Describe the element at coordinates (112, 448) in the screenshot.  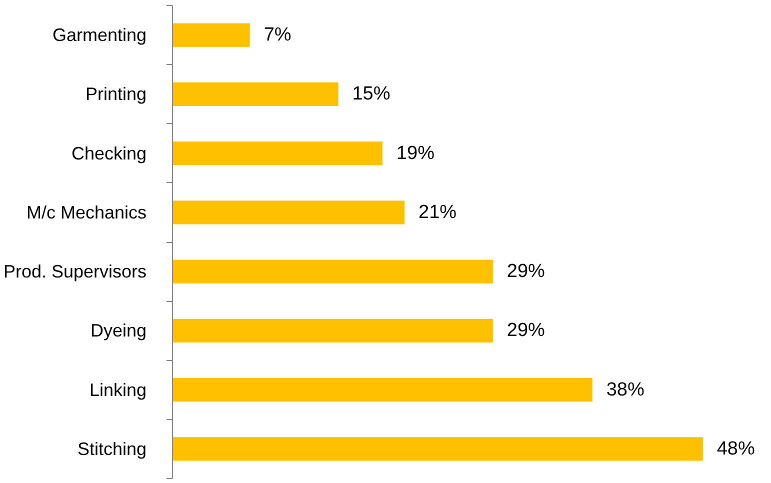
I see `y-tick-label: Stitching` at that location.